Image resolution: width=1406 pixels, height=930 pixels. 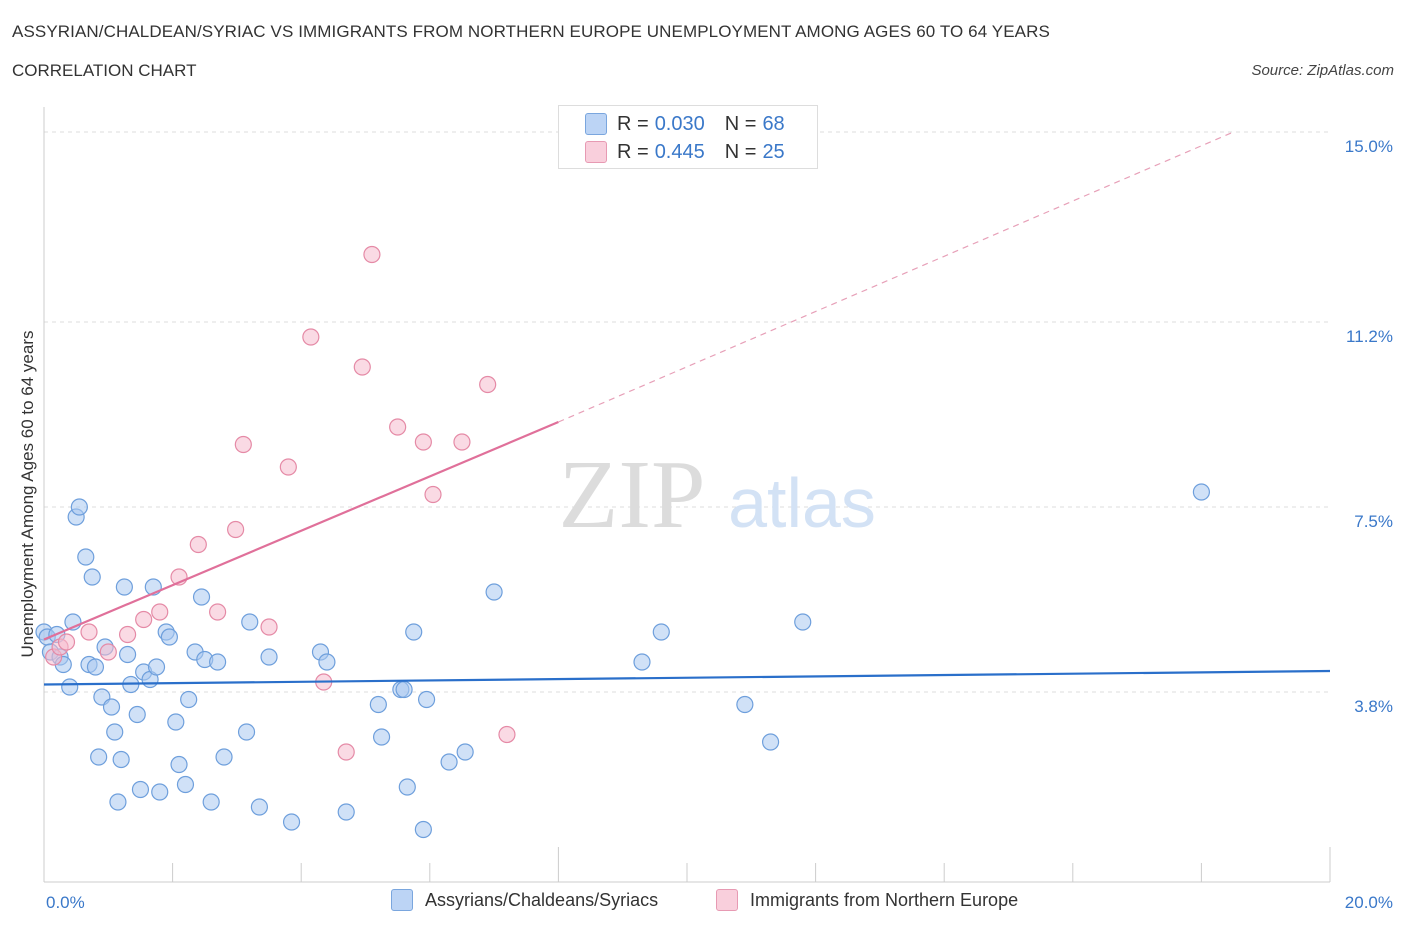 What do you see at coordinates (65, 902) in the screenshot?
I see `x-tick-label: 0.0%` at bounding box center [65, 902].